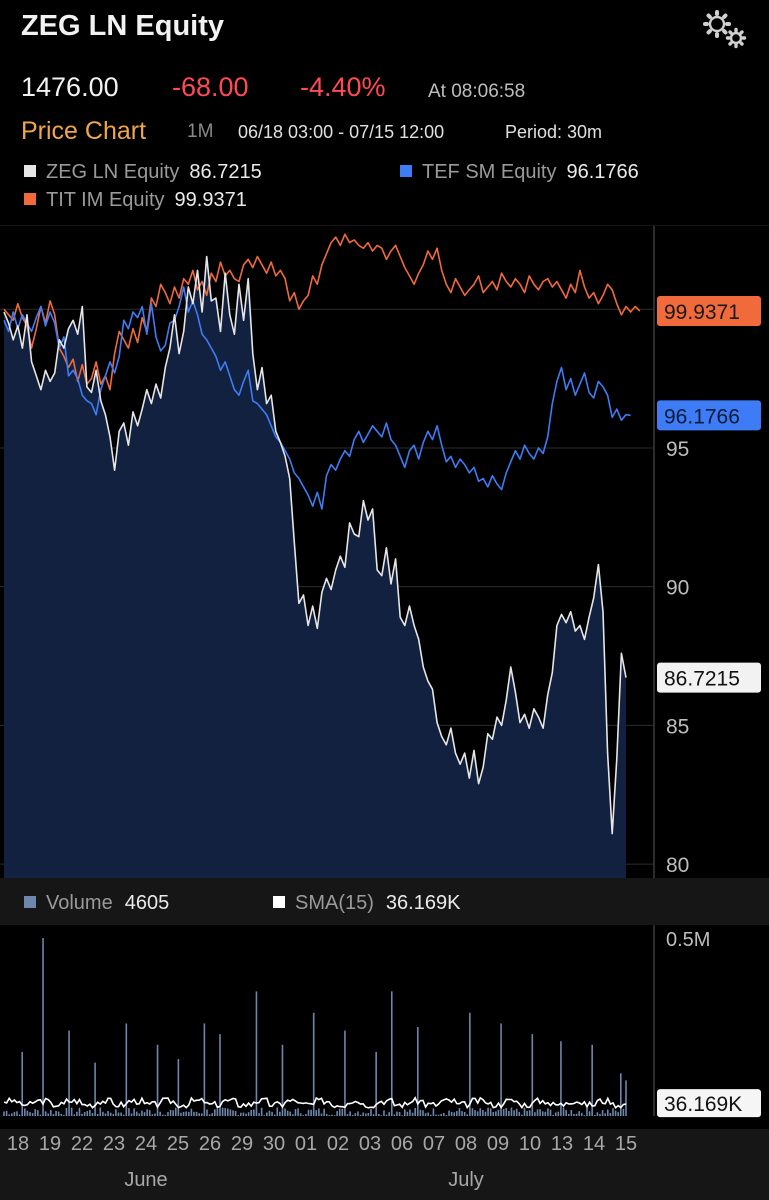 Image resolution: width=769 pixels, height=1200 pixels. What do you see at coordinates (315, 1103) in the screenshot?
I see `sma-line` at bounding box center [315, 1103].